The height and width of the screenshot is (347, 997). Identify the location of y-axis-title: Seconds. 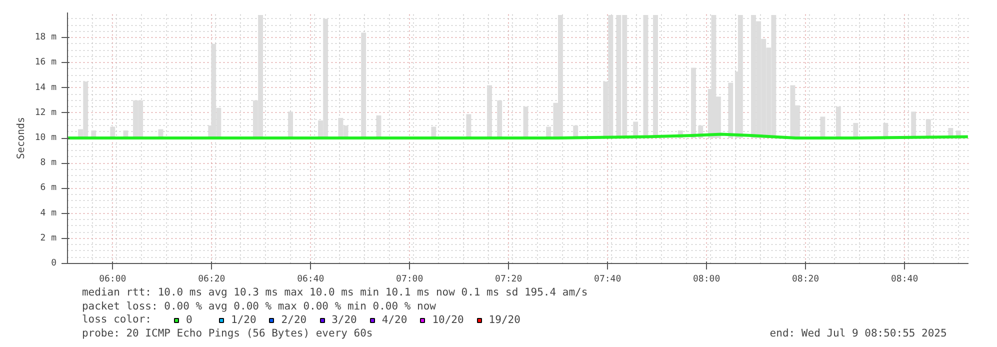
(21, 138).